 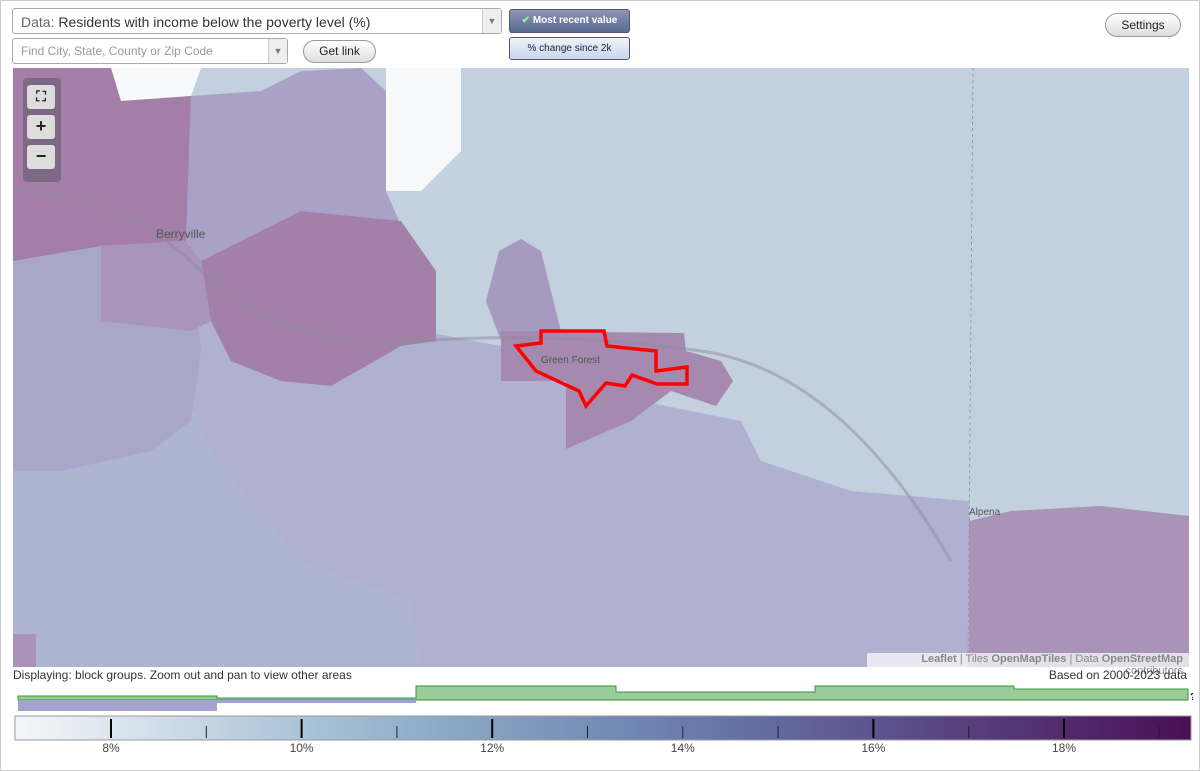 What do you see at coordinates (38, 22) in the screenshot?
I see `data-prefix: Data:` at bounding box center [38, 22].